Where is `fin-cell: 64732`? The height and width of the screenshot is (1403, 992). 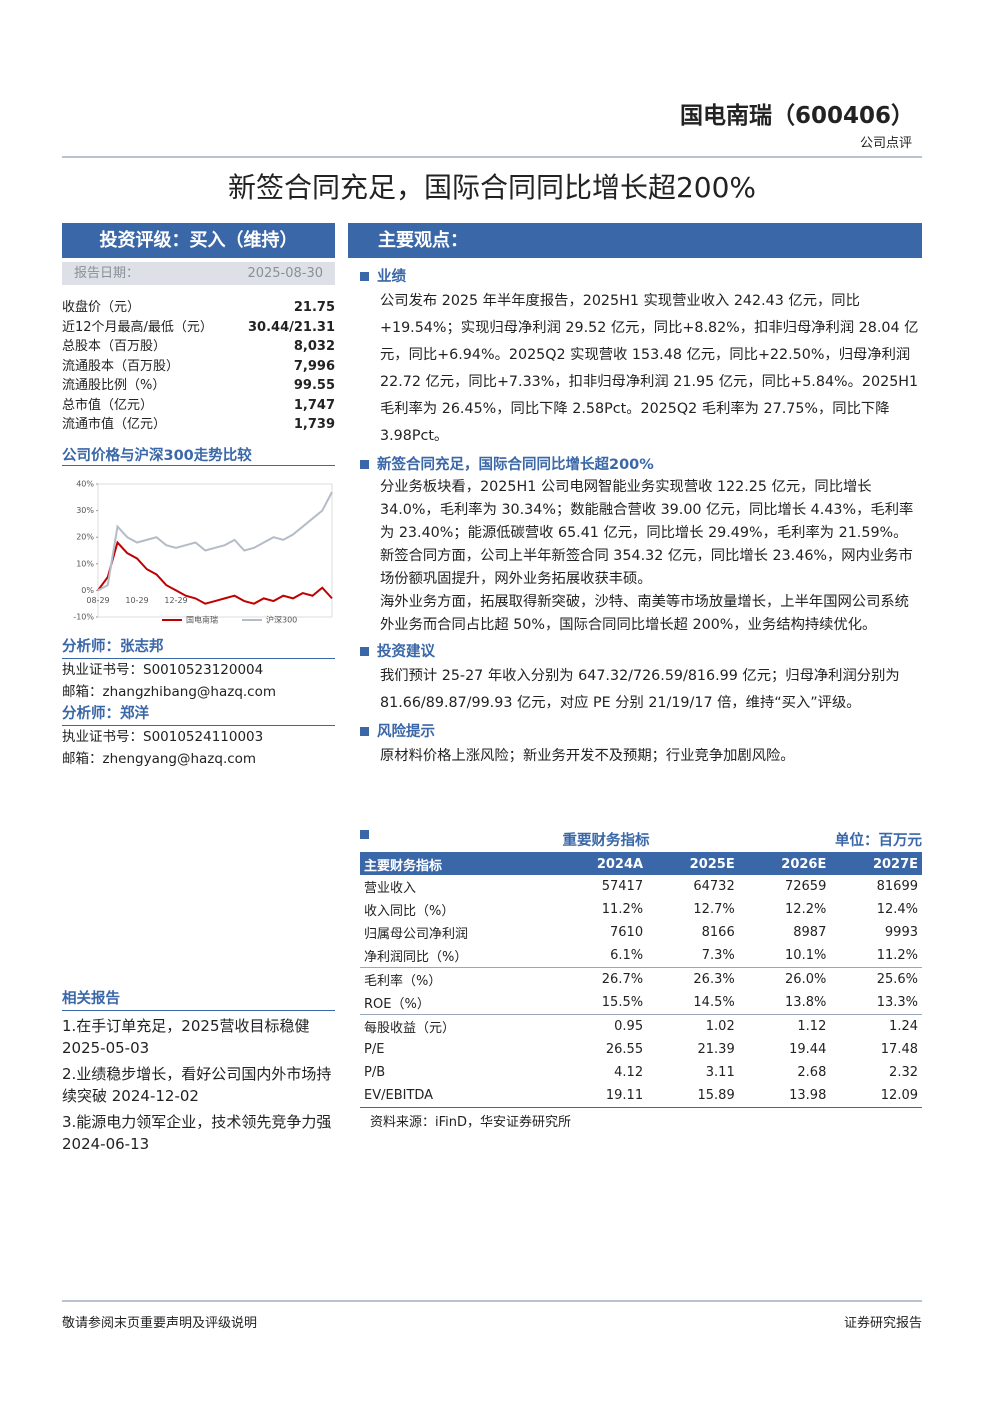
fin-cell: 64732 is located at coordinates (714, 886).